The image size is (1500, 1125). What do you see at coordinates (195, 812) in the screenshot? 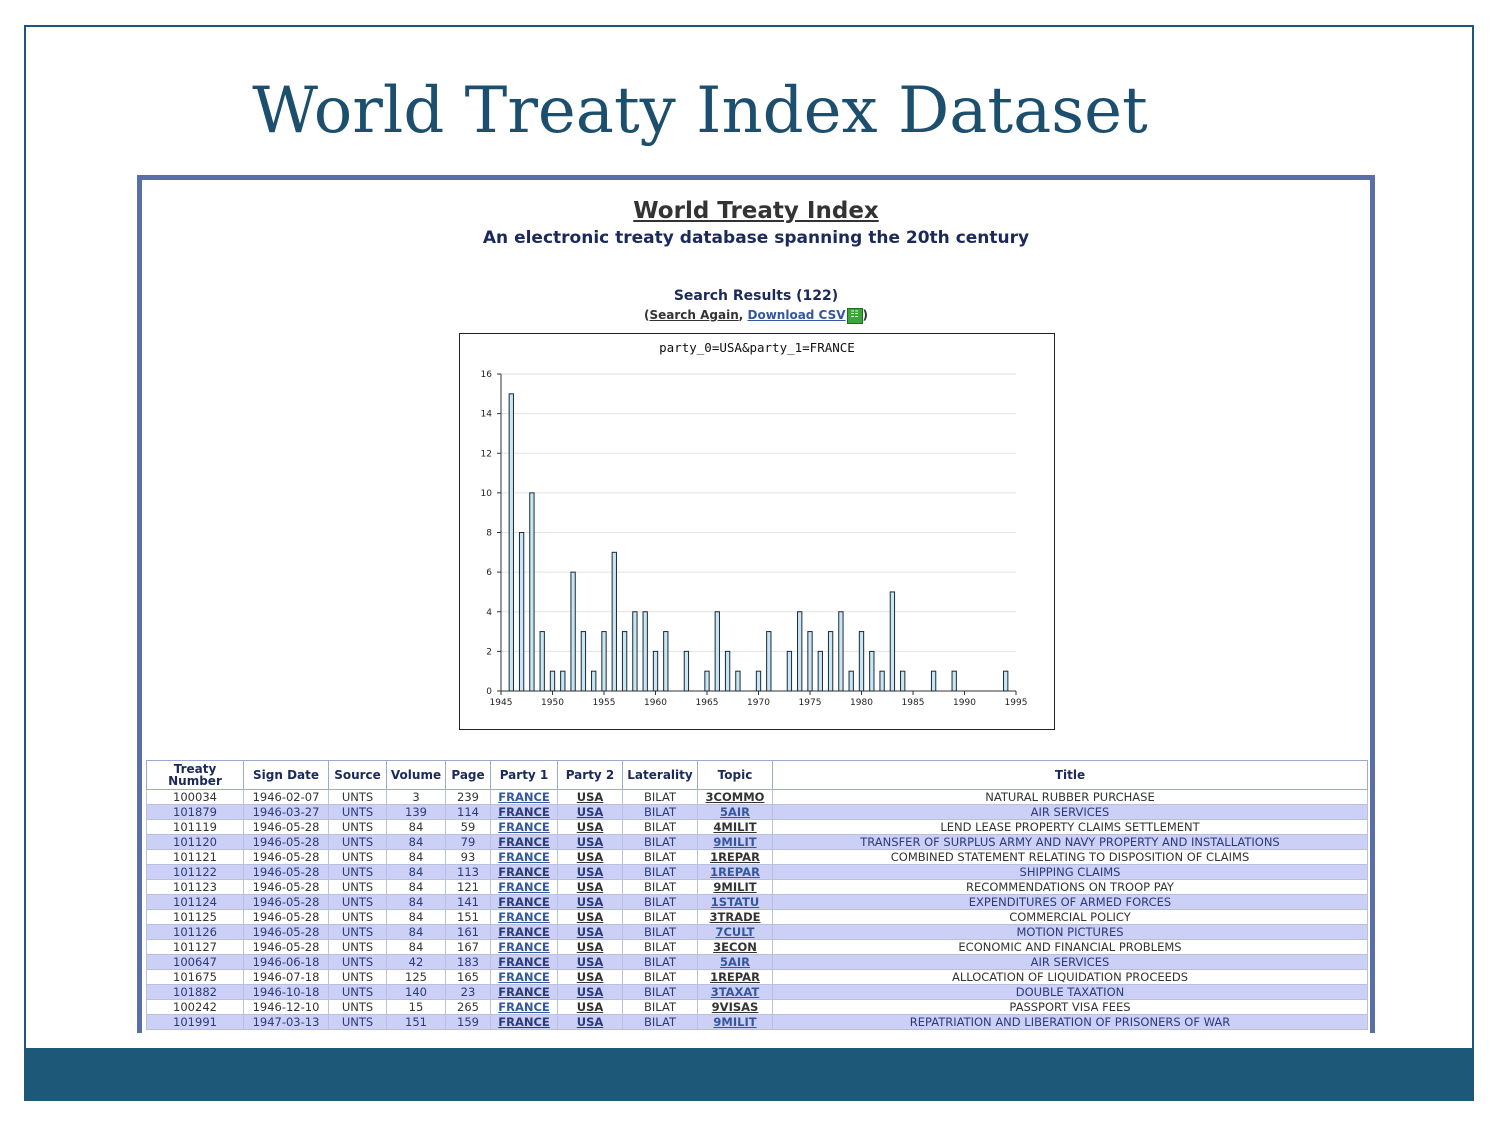
I see `treaty-number-cell: 101879` at bounding box center [195, 812].